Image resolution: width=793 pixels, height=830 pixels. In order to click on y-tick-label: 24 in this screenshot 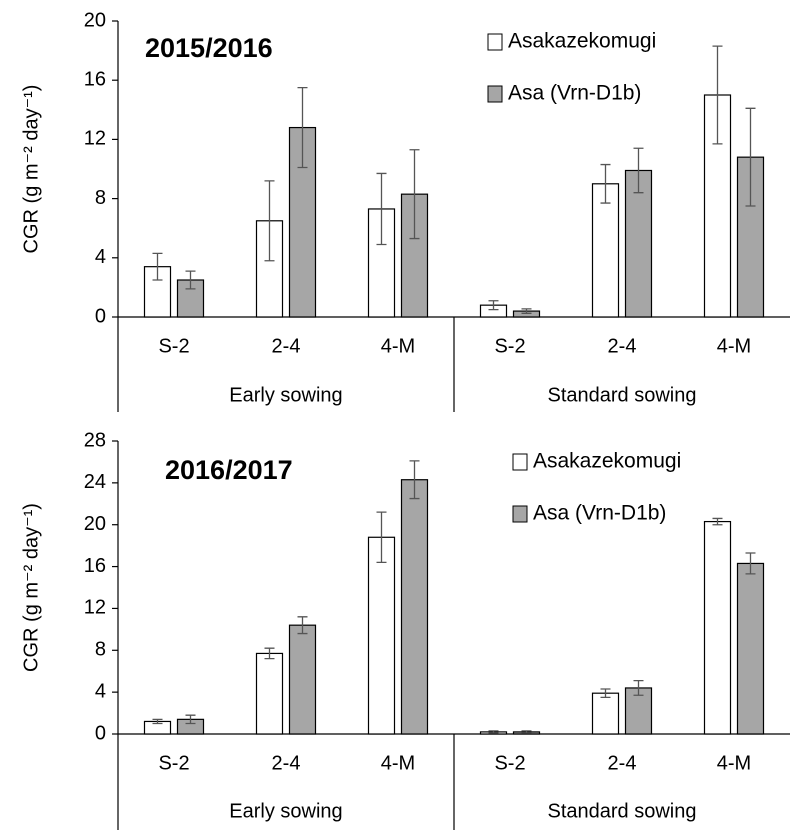, I will do `click(95, 482)`.